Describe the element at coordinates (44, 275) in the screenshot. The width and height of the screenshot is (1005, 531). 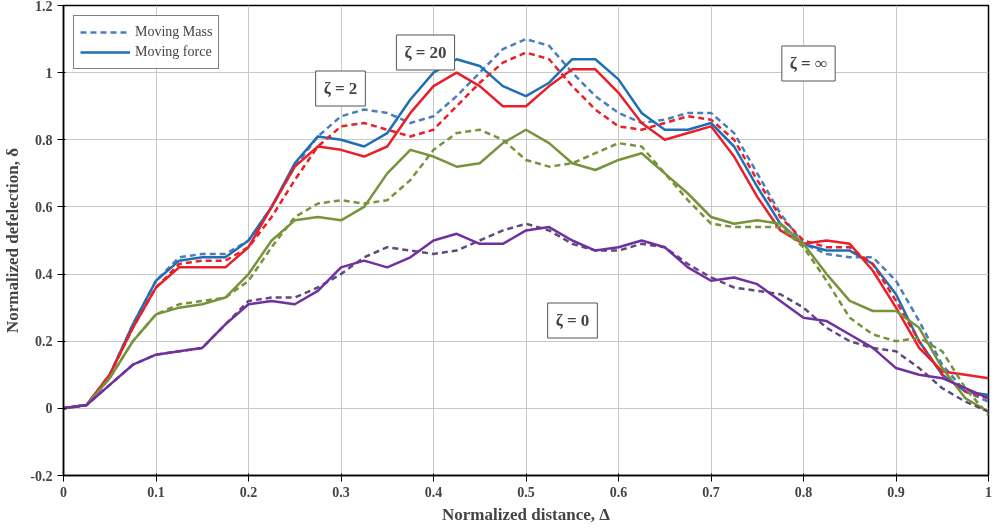
I see `y-tick-label: 0.4` at that location.